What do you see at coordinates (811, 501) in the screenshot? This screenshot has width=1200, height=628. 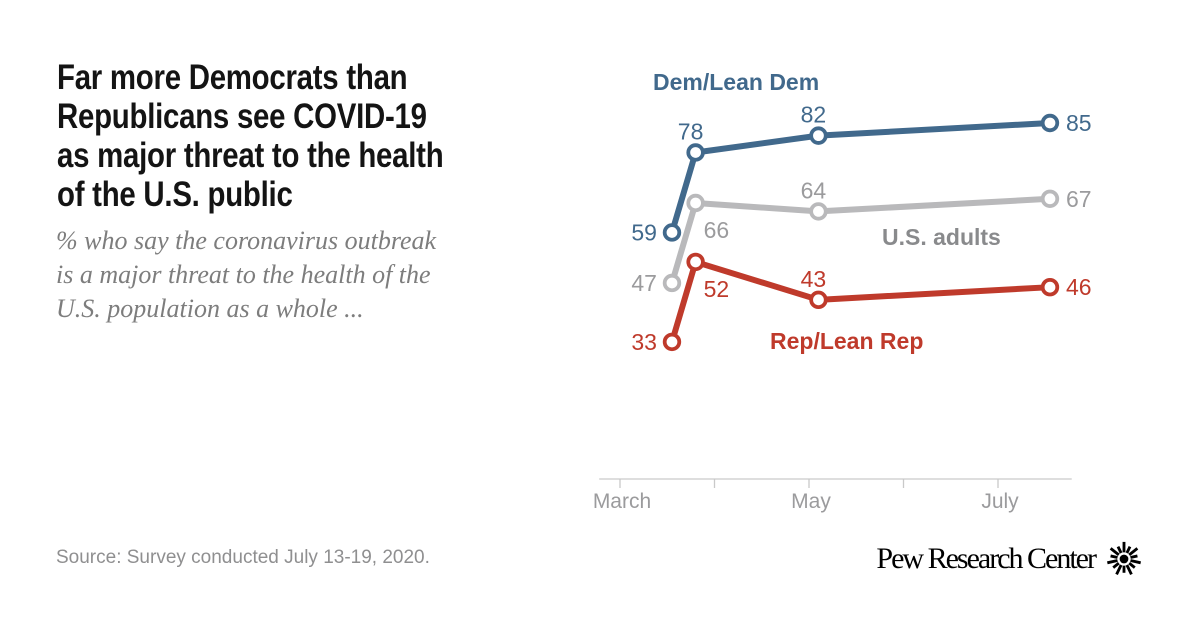 I see `x-tick-label: May` at bounding box center [811, 501].